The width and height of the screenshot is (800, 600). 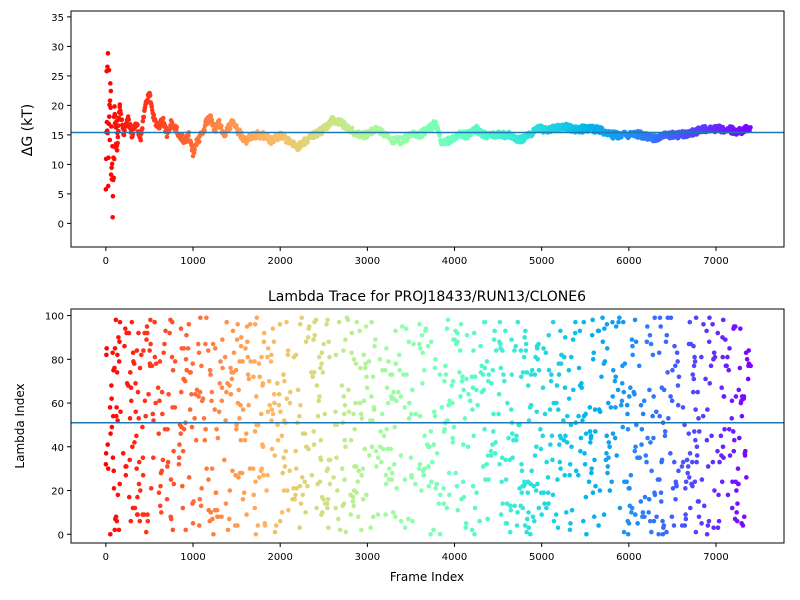 I want to click on x-tick-label: 5000, so click(x=541, y=557).